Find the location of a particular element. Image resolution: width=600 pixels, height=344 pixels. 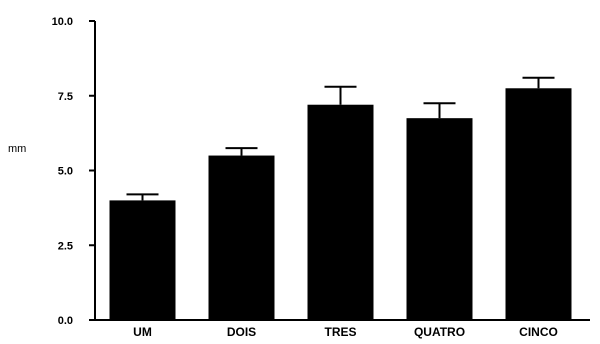

x-tick-label: TRES is located at coordinates (340, 332).